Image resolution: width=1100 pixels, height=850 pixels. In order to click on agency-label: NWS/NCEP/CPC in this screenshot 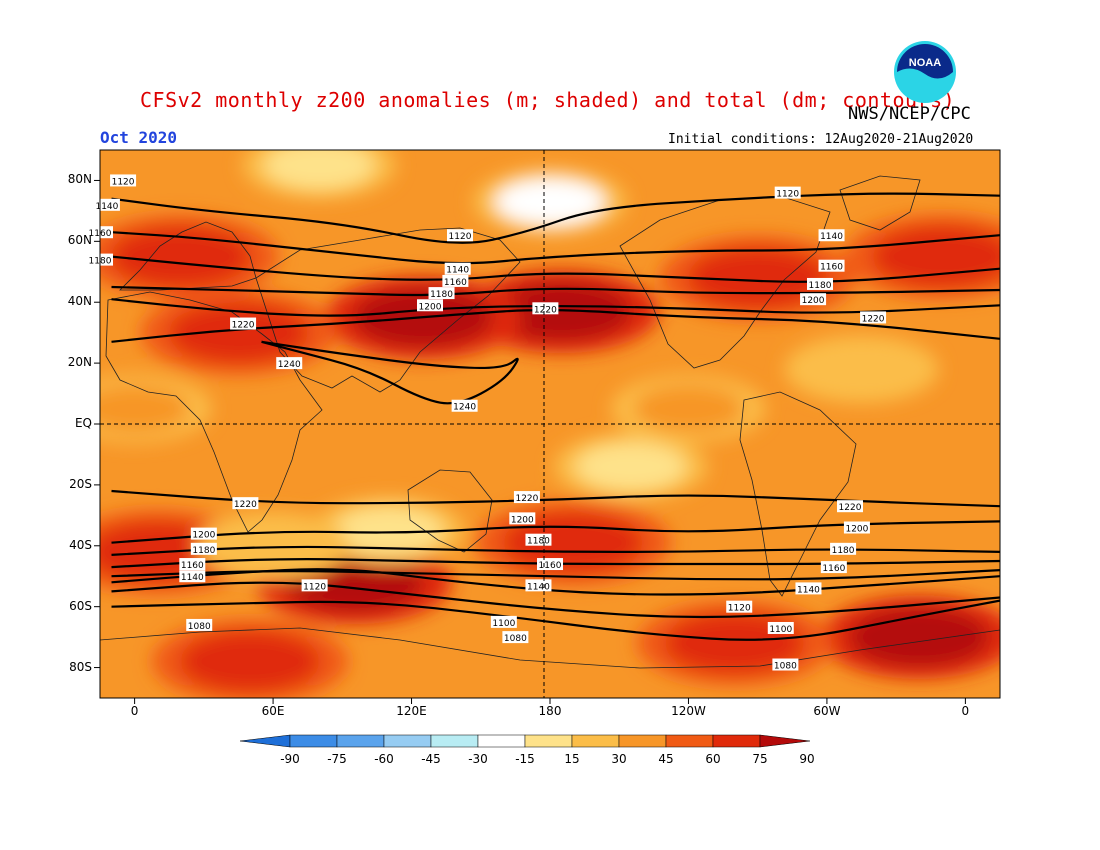, I will do `click(909, 114)`.